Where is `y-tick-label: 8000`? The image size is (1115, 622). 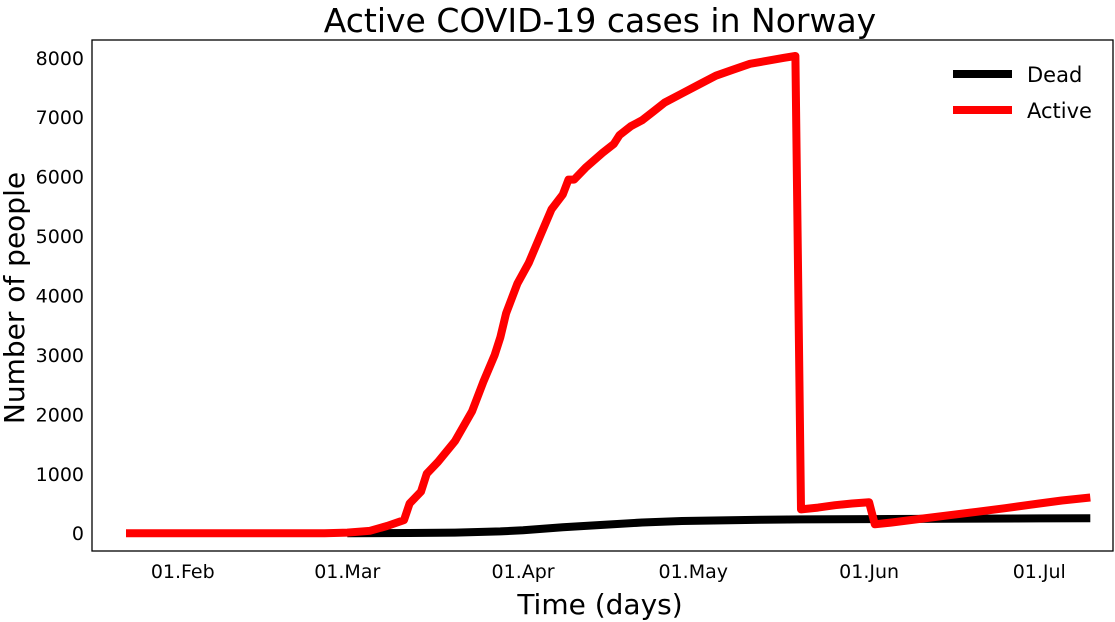 y-tick-label: 8000 is located at coordinates (60, 59).